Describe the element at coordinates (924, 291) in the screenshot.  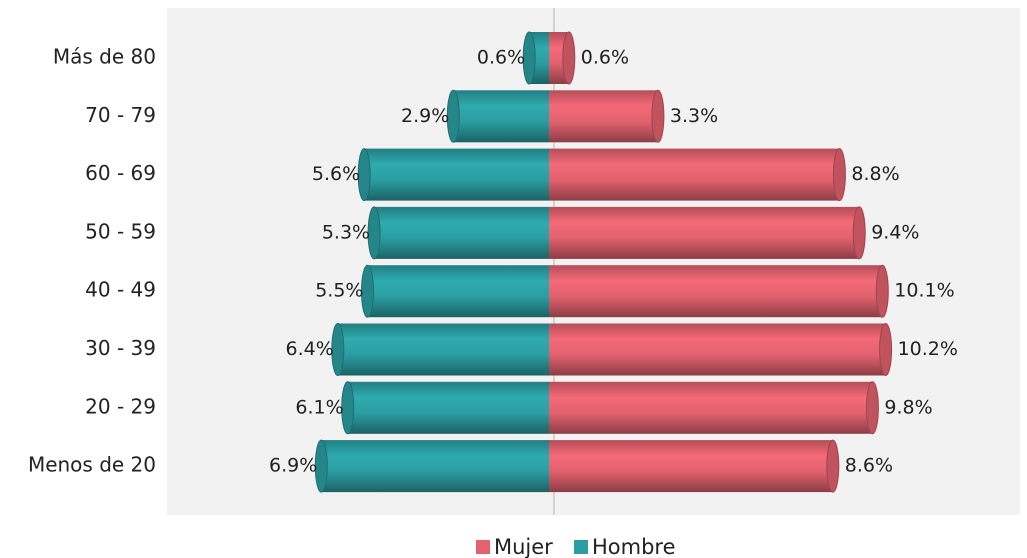
I see `data-label: 10.1%` at that location.